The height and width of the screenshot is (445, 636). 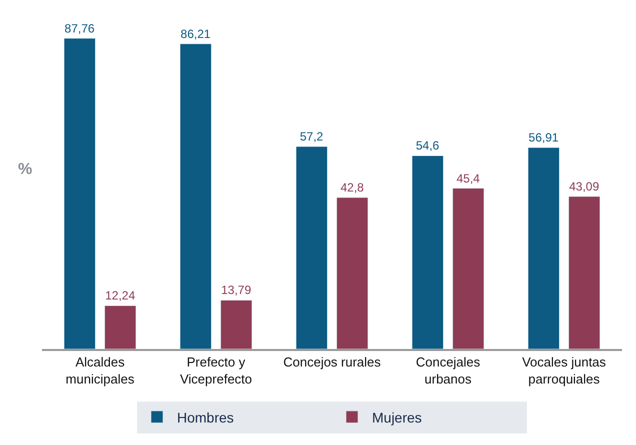 What do you see at coordinates (25, 169) in the screenshot?
I see `y-axis-title: %` at bounding box center [25, 169].